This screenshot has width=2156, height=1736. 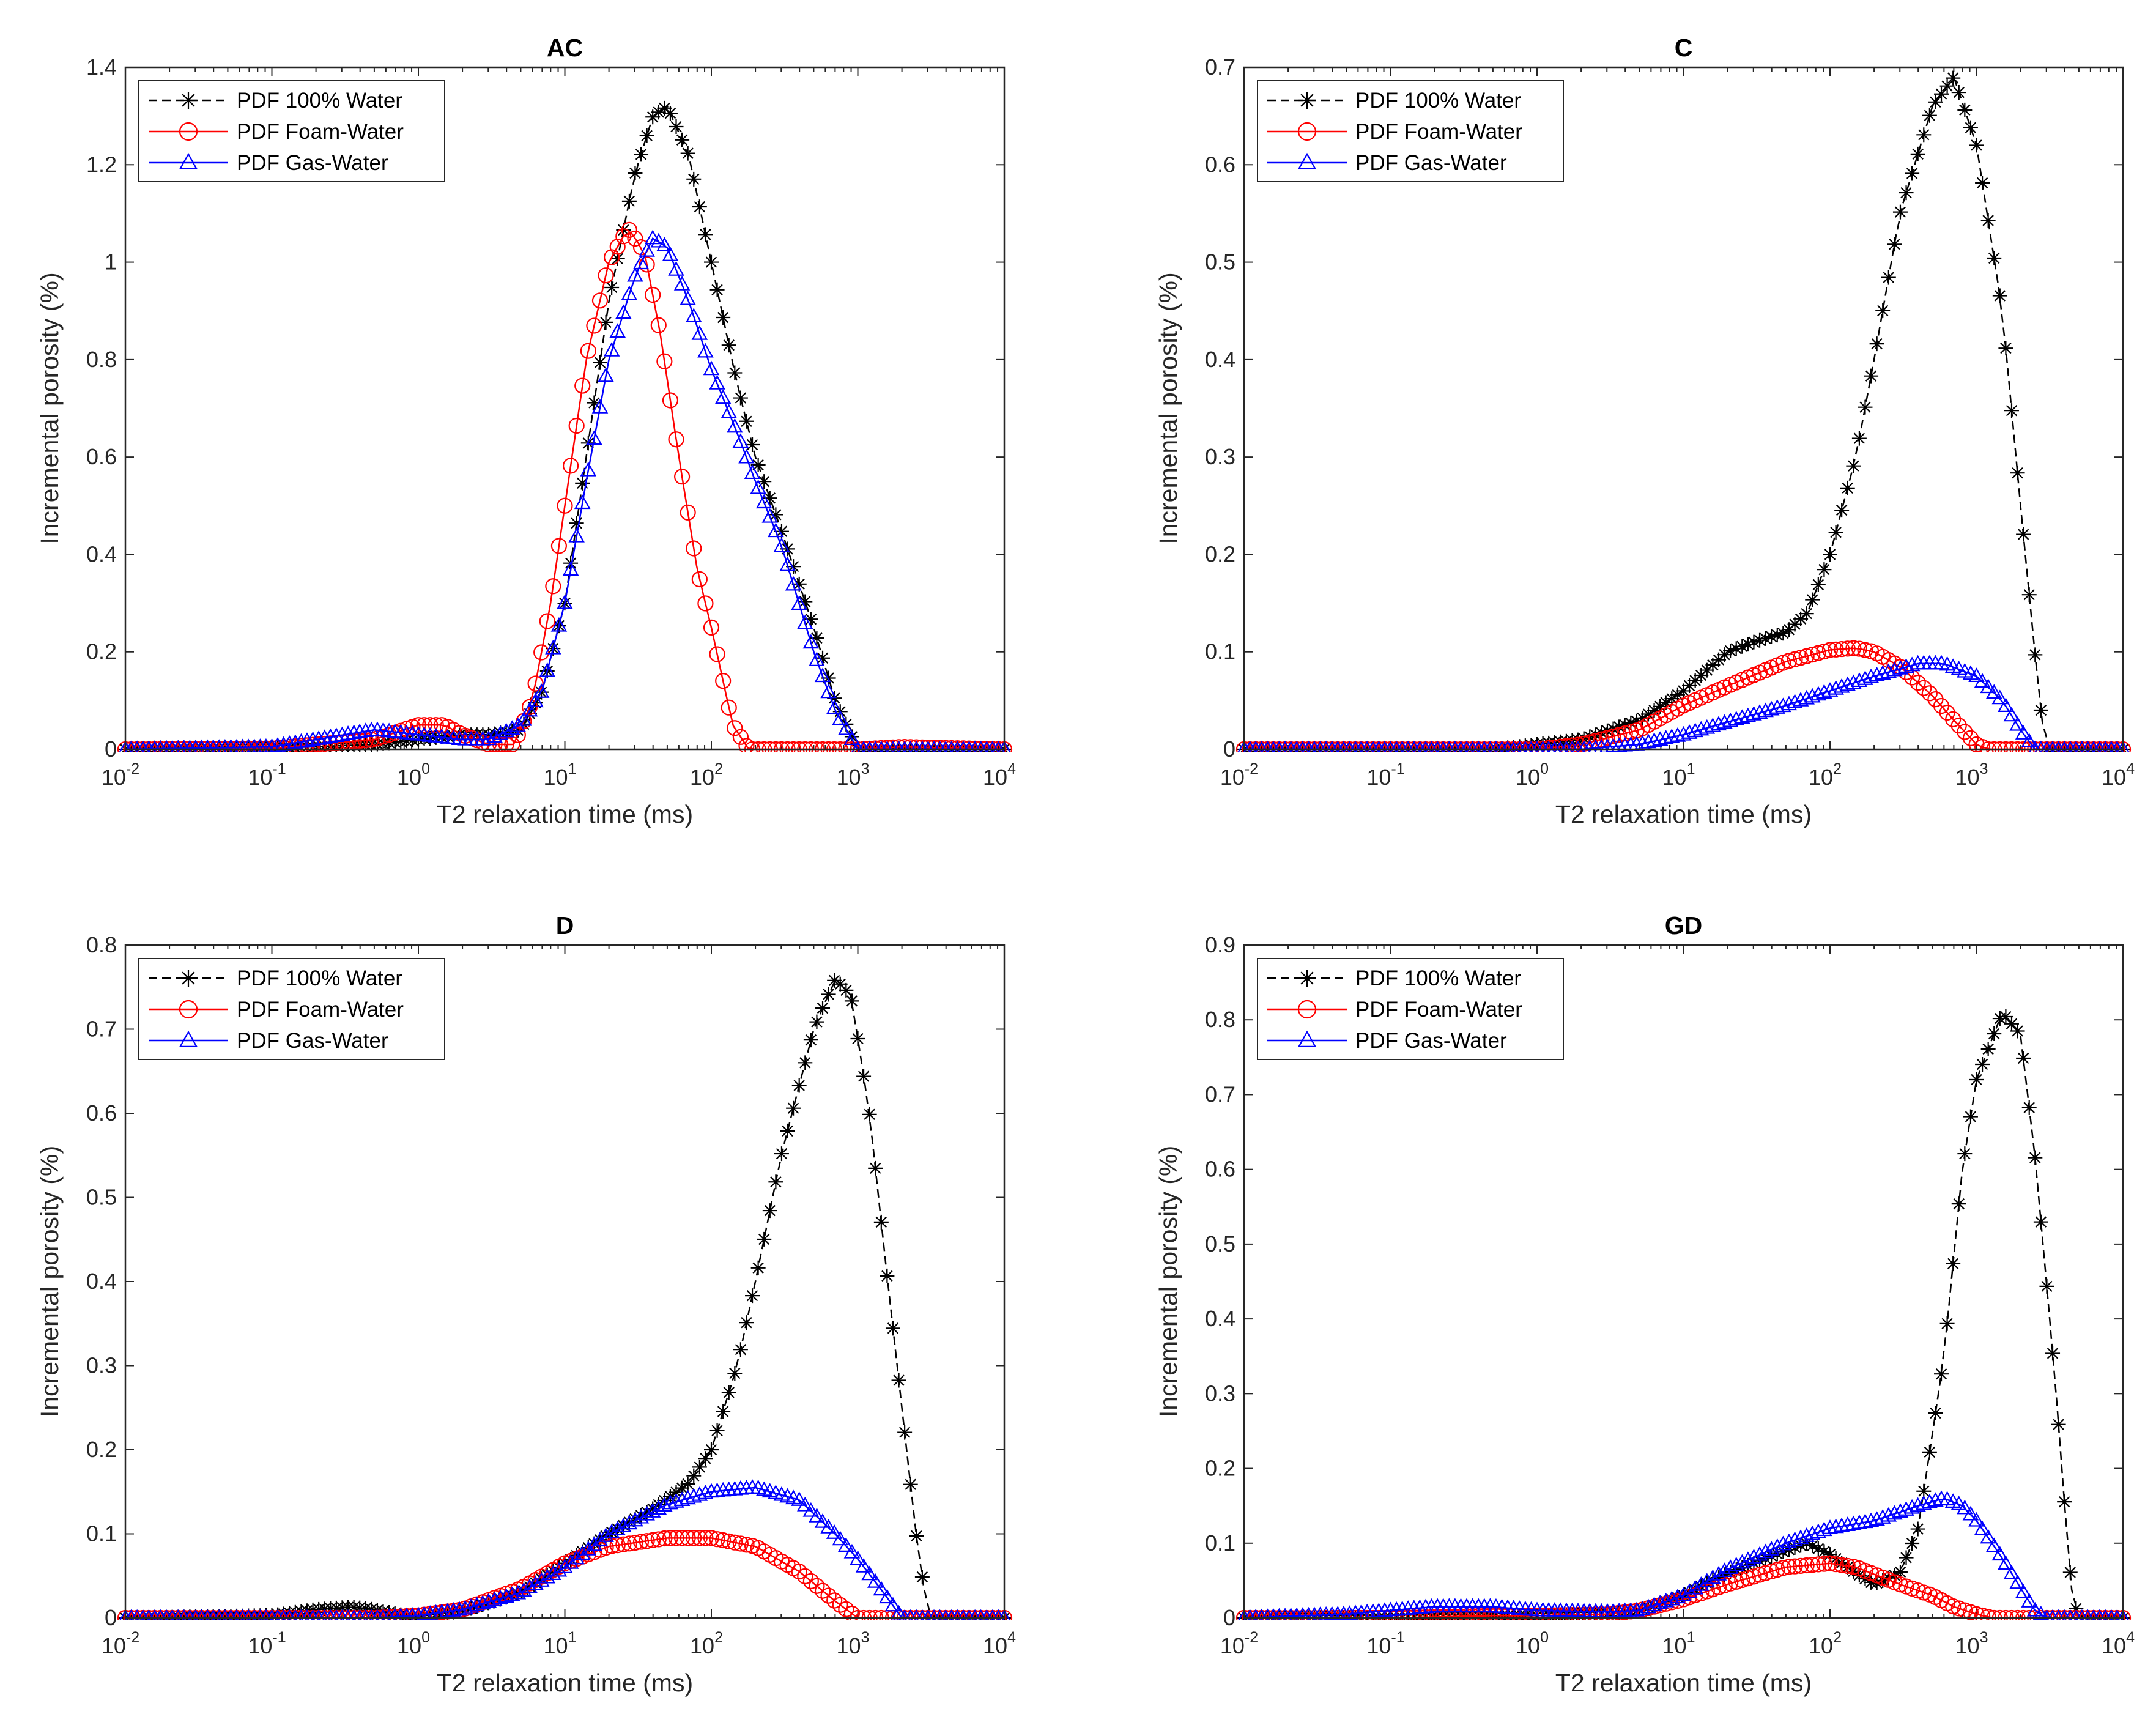 I want to click on y-tick-label: 0.3, so click(x=101, y=1365).